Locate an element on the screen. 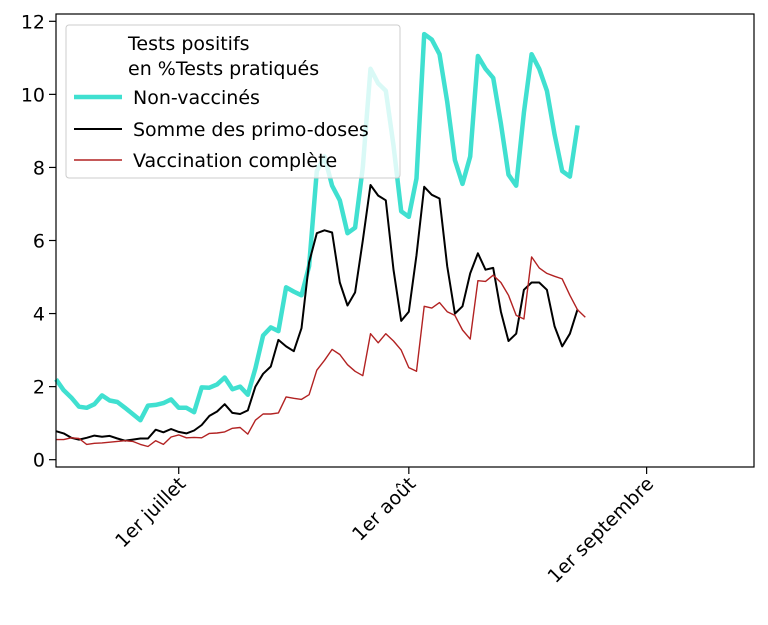 The width and height of the screenshot is (768, 625). y-tick-label: 6 is located at coordinates (39, 242).